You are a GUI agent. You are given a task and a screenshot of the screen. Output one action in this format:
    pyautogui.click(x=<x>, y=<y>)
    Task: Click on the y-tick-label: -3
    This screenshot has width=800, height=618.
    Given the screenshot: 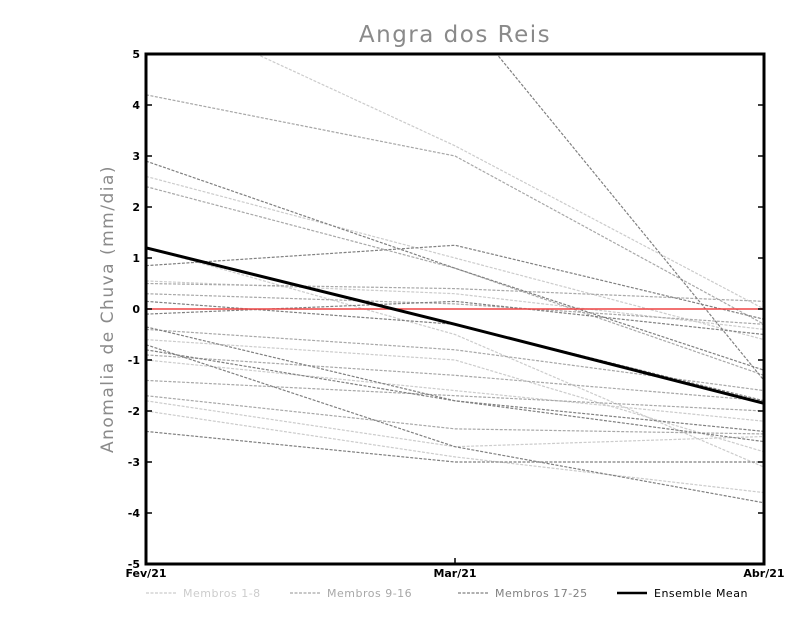 What is the action you would take?
    pyautogui.click(x=134, y=462)
    